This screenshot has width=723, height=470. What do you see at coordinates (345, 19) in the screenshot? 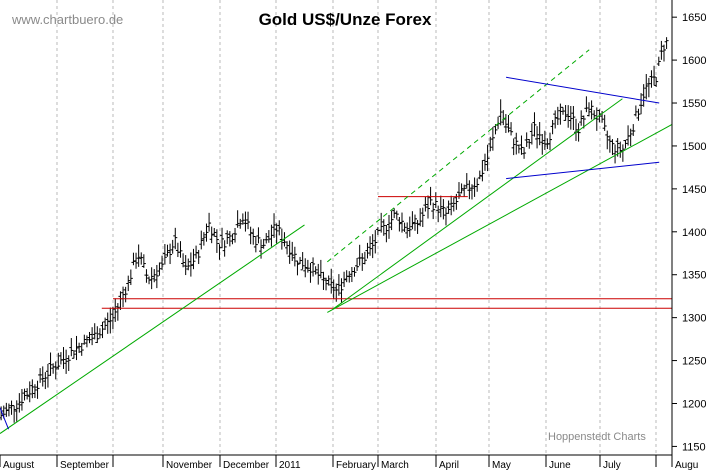
I see `chart-title: Gold US$/Unze Forex` at bounding box center [345, 19].